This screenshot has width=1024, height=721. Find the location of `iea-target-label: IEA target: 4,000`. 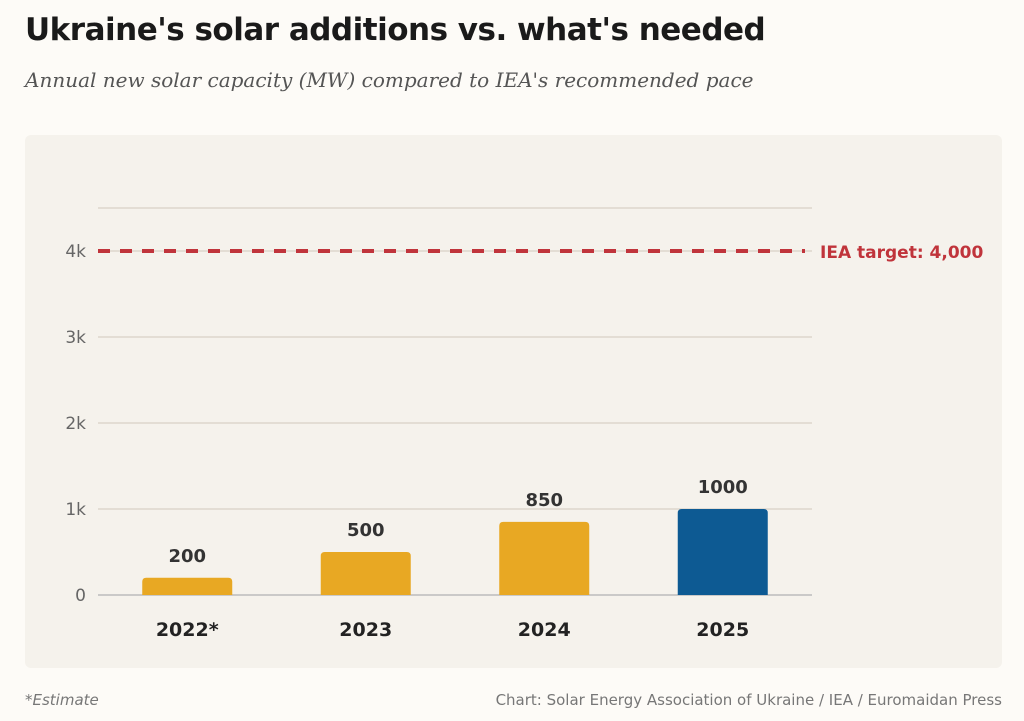

iea-target-label: IEA target: 4,000 is located at coordinates (901, 253).